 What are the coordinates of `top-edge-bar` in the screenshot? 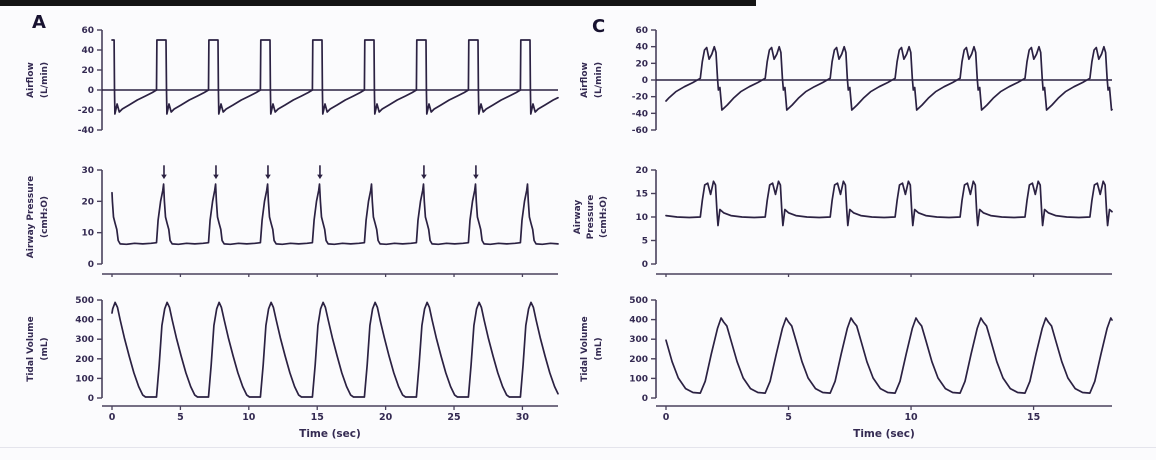 It's located at (378, 3).